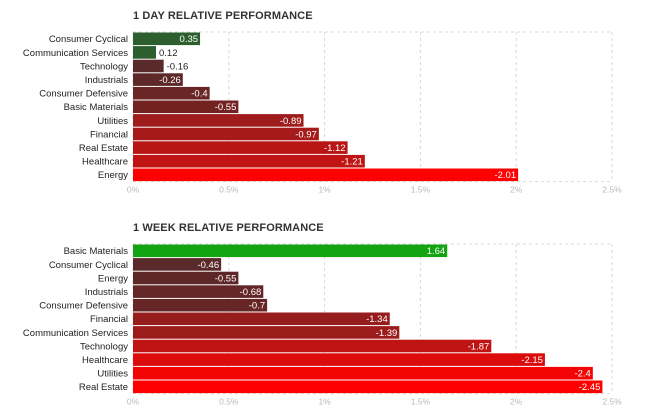  Describe the element at coordinates (352, 162) in the screenshot. I see `value-label: -1.21` at that location.